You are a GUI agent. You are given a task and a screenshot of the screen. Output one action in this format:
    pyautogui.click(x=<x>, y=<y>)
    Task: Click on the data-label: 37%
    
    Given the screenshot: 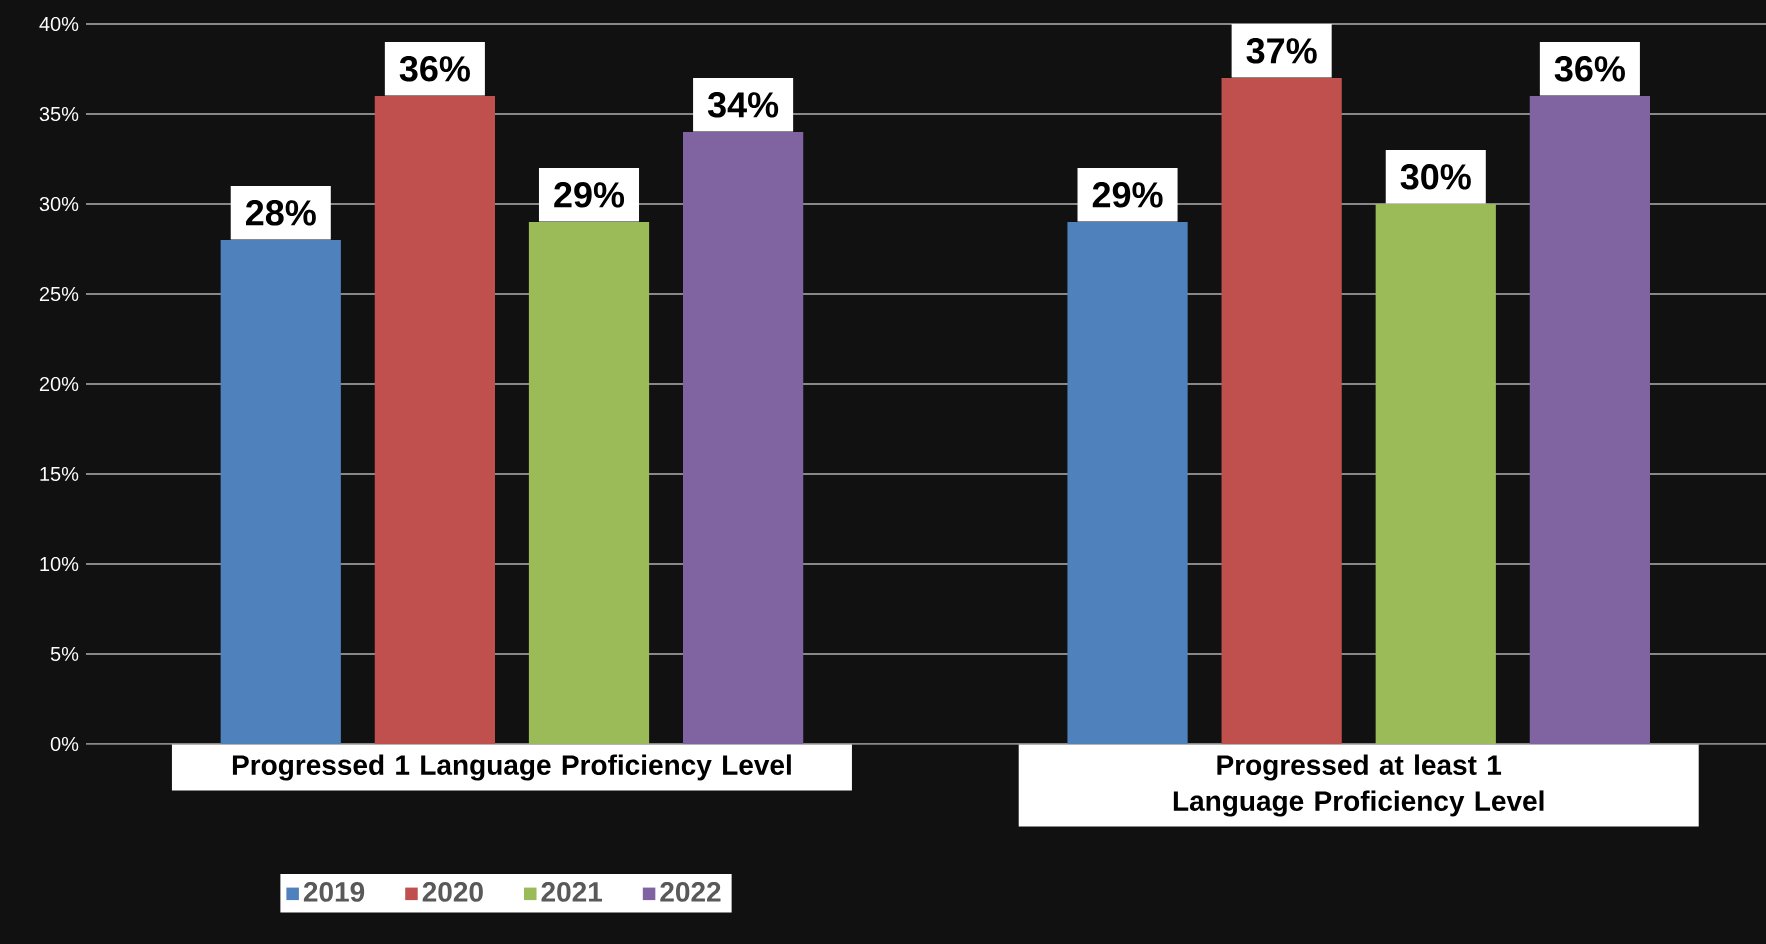 What is the action you would take?
    pyautogui.click(x=1281, y=51)
    